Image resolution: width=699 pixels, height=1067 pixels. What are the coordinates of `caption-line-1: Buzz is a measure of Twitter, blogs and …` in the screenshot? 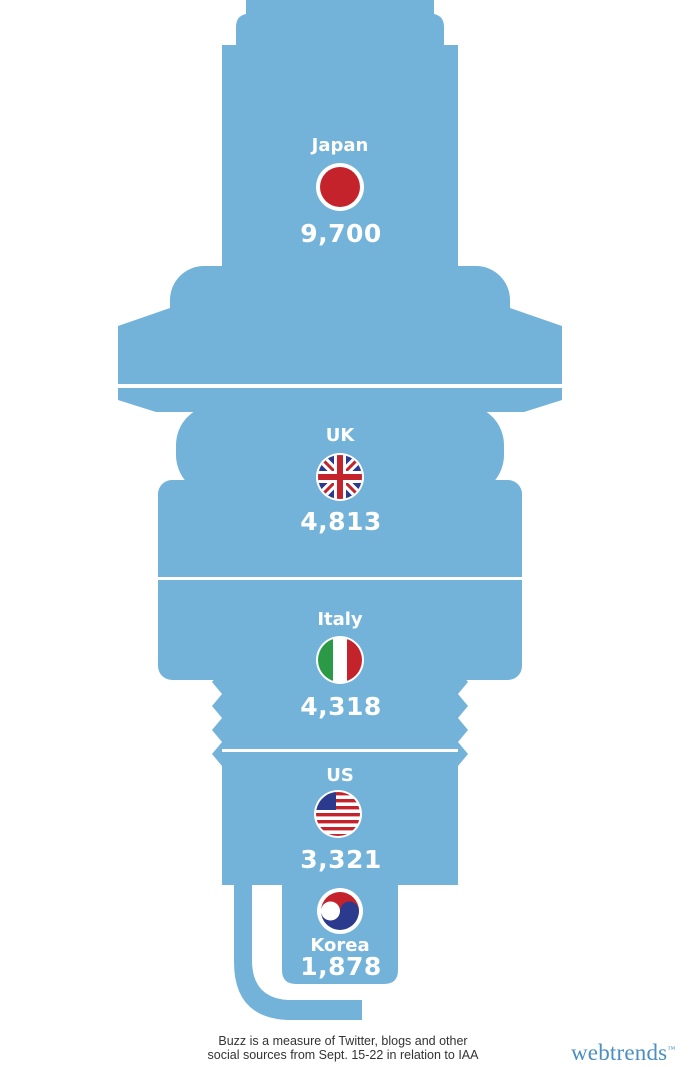 It's located at (343, 1041).